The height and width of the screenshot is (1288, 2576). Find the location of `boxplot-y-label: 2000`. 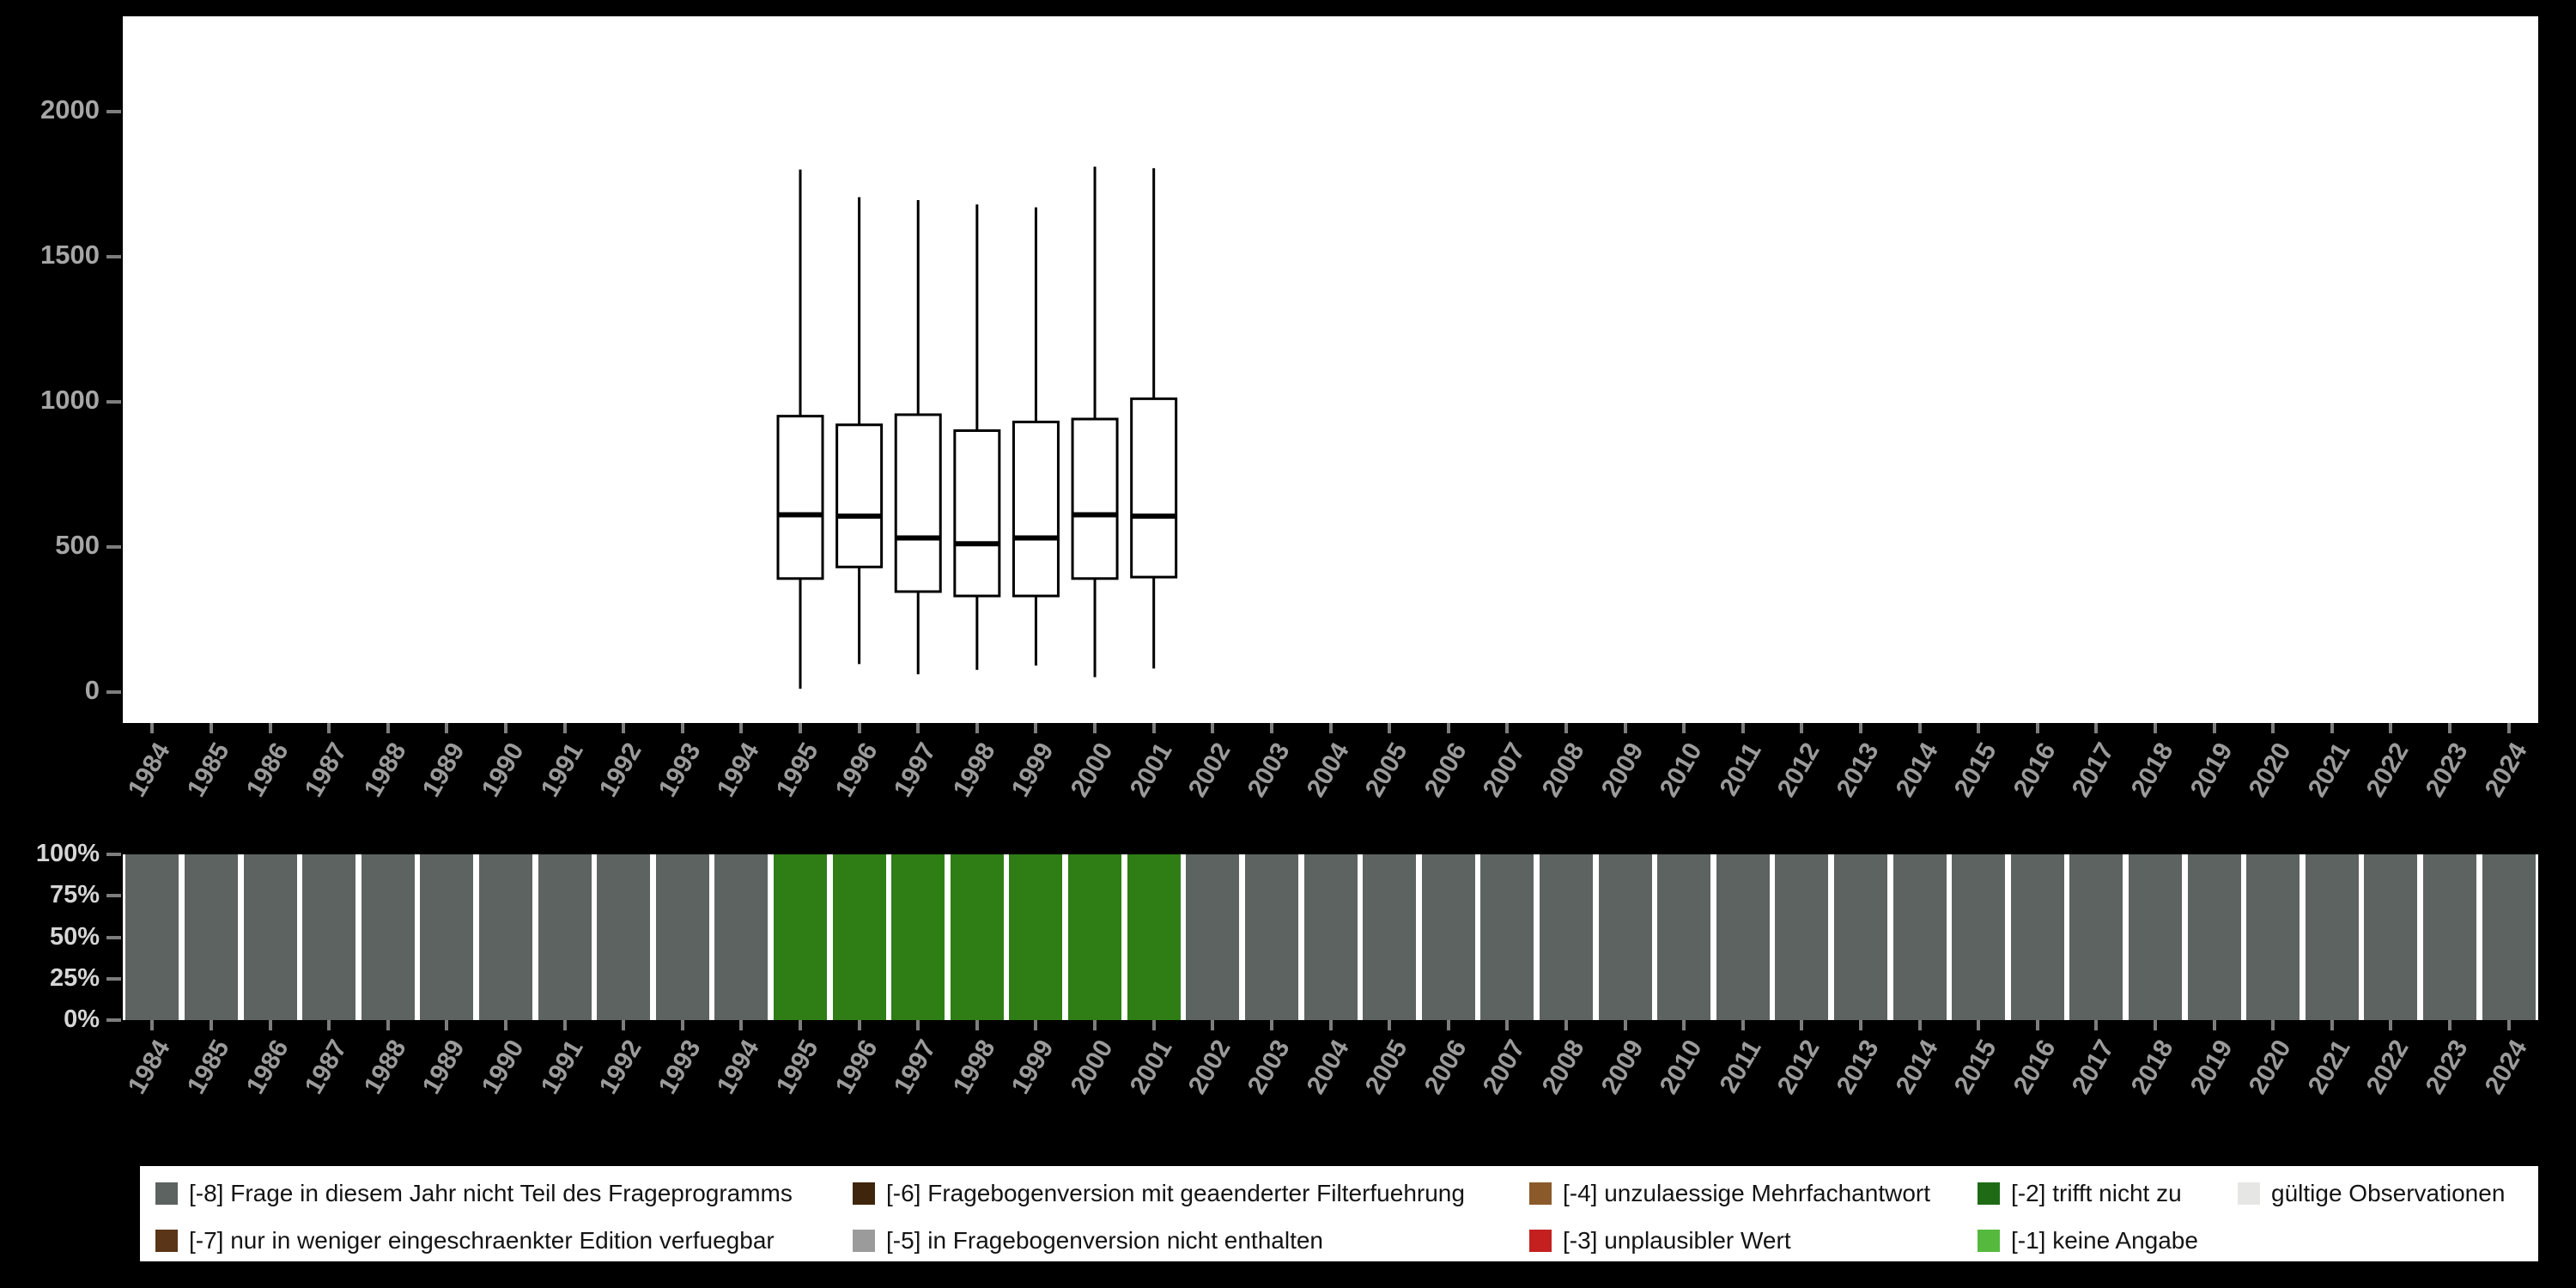

boxplot-y-label: 2000 is located at coordinates (70, 109).